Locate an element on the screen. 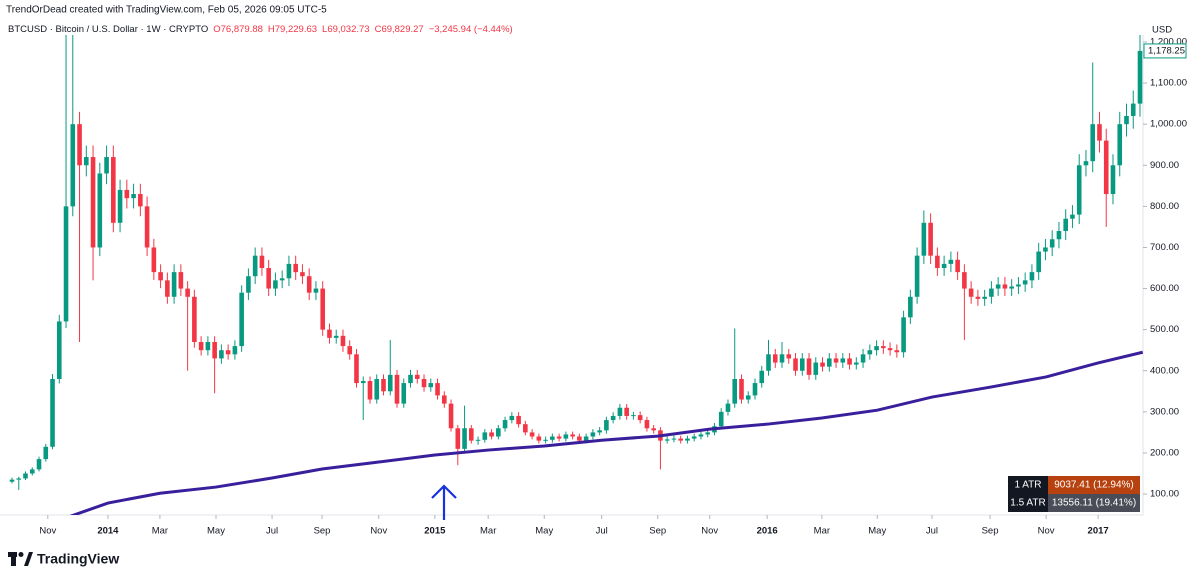 This screenshot has height=581, width=1200. atr-label: 1 ATR is located at coordinates (1027, 485).